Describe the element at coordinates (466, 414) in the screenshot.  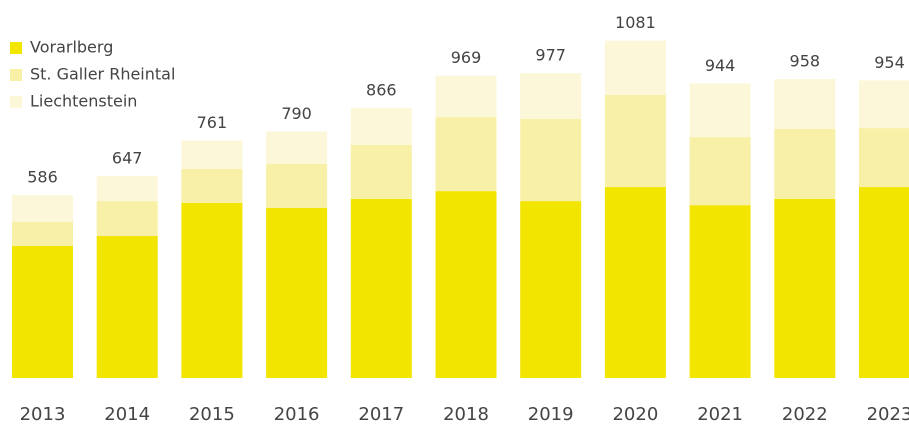
I see `x-tick-label: 2018` at that location.